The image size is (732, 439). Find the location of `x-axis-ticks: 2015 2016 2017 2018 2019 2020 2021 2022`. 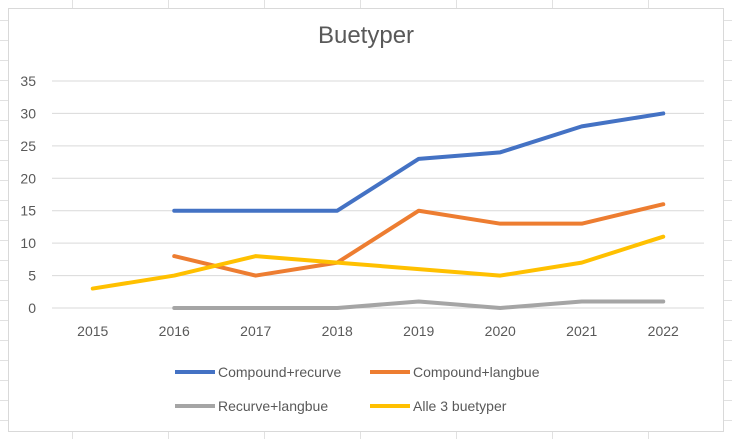

x-axis-ticks: 2015 2016 2017 2018 2019 2020 2021 2022 is located at coordinates (378, 331).